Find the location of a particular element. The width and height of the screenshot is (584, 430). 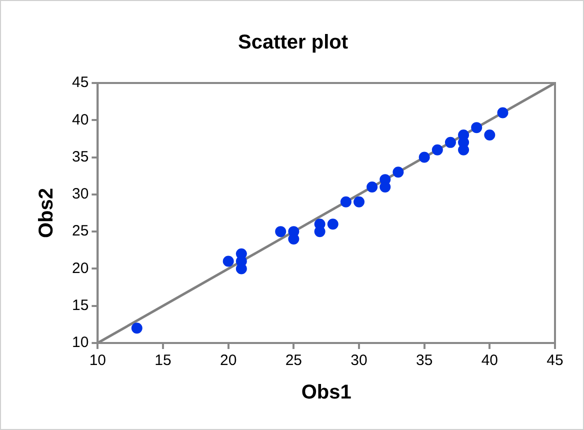

y-tick-label: 25 is located at coordinates (80, 231).